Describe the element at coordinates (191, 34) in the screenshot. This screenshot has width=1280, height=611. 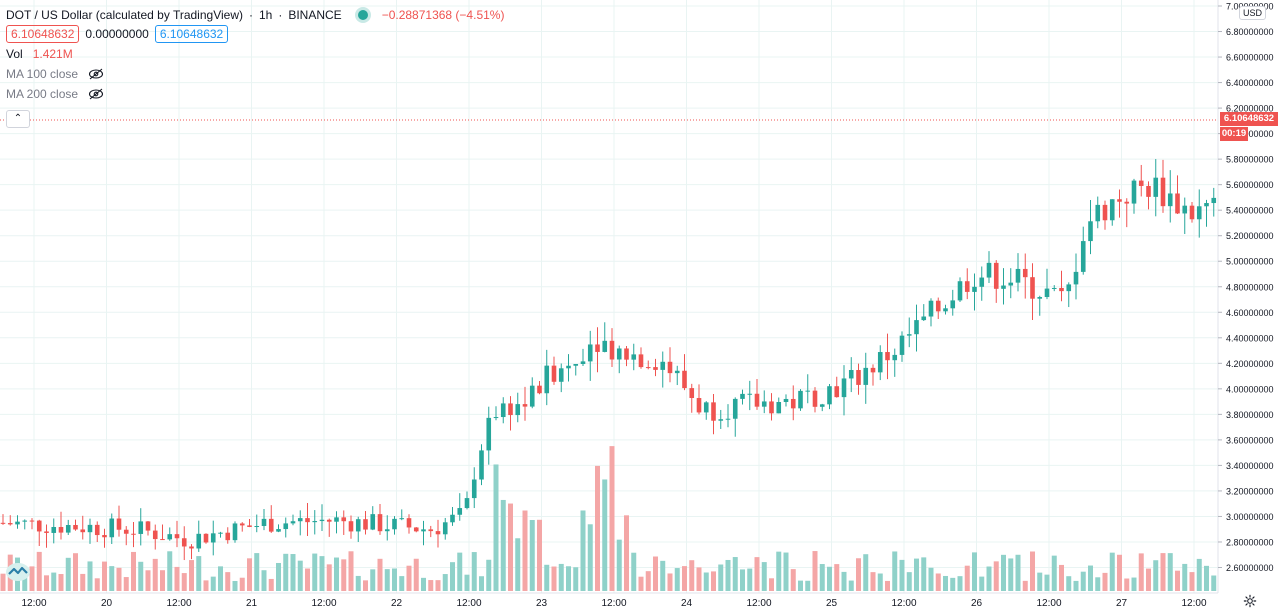
I see `ask-price: 6.10648632` at that location.